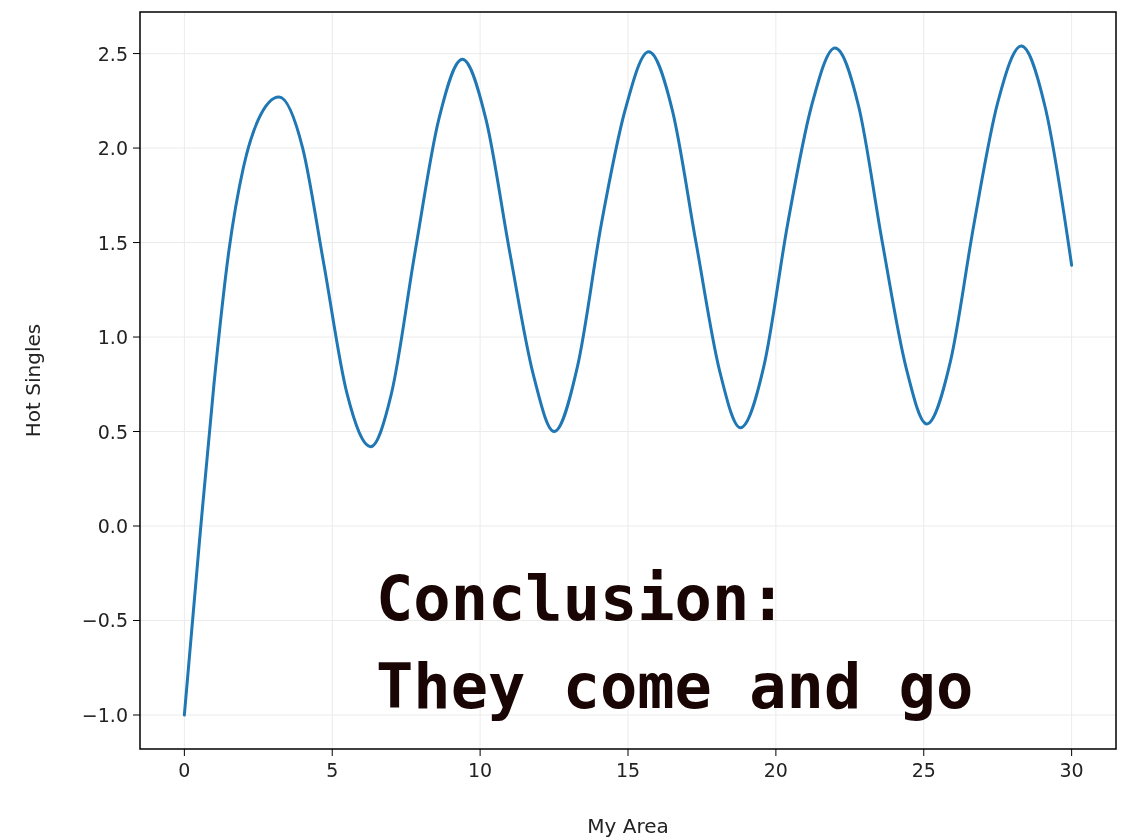 The width and height of the screenshot is (1128, 837). What do you see at coordinates (112, 242) in the screenshot?
I see `y-tick-label: 1.5` at bounding box center [112, 242].